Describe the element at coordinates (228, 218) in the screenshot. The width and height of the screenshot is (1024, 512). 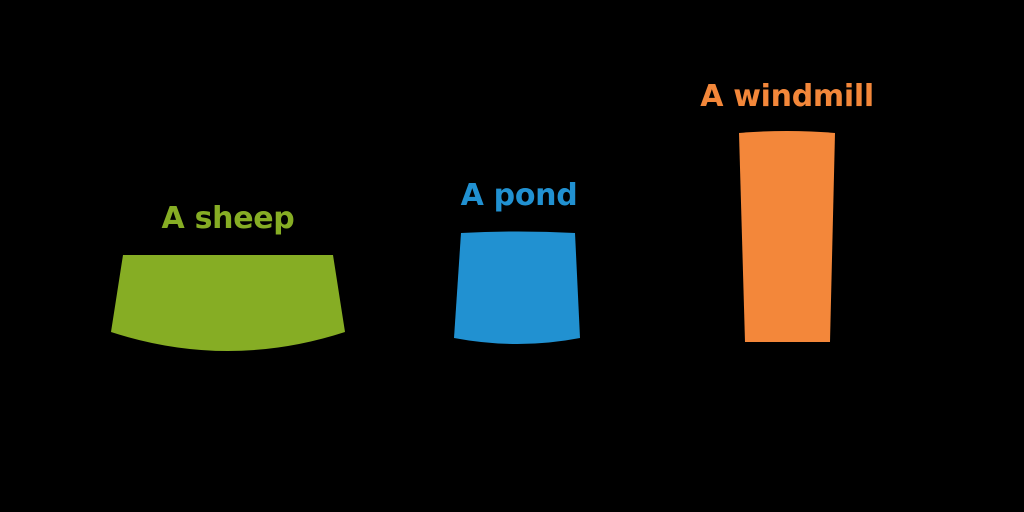
I see `sheep-label: A sheep` at that location.